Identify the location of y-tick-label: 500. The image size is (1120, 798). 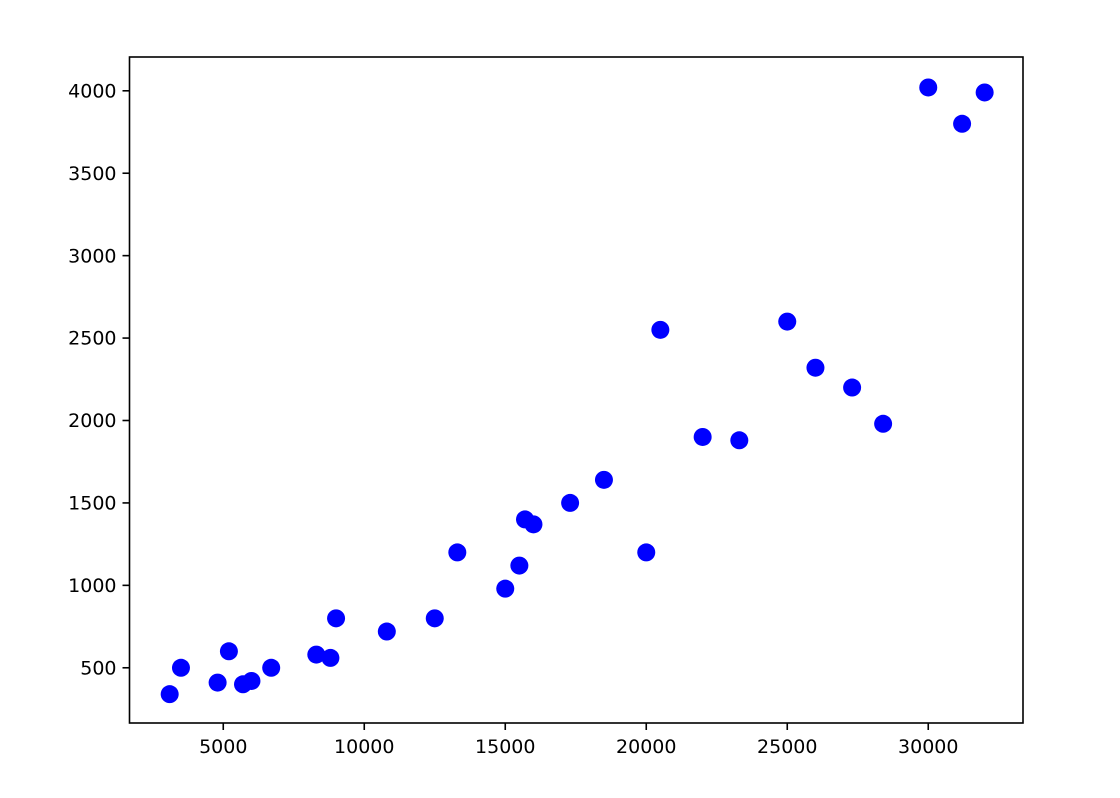
(98, 668).